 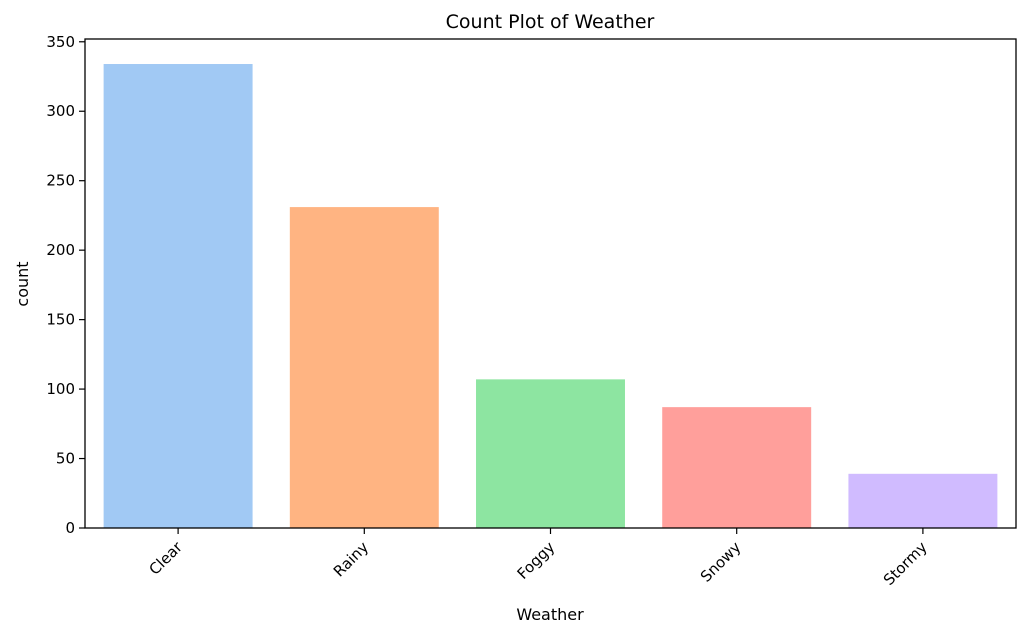 What do you see at coordinates (737, 467) in the screenshot?
I see `bar-snowy` at bounding box center [737, 467].